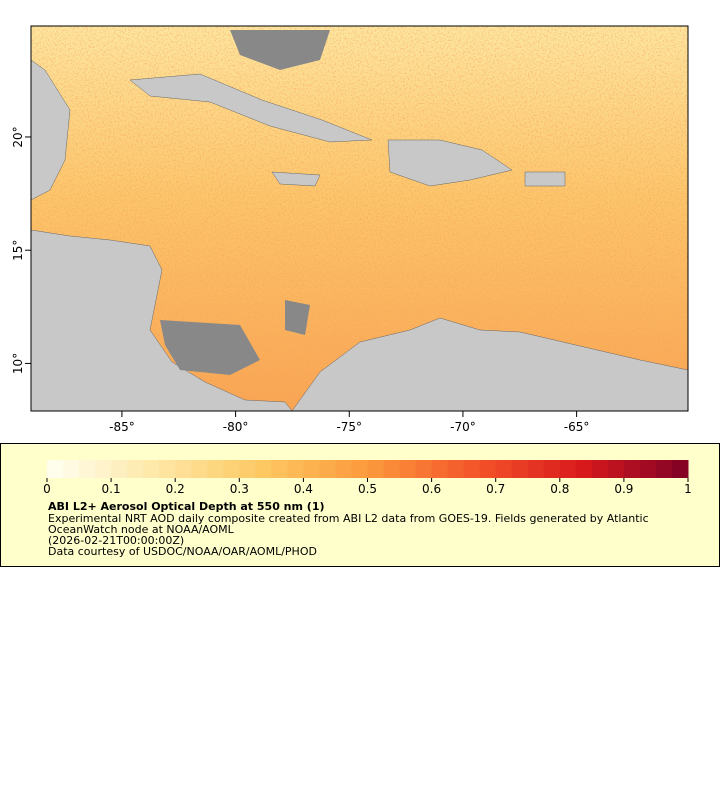 This screenshot has height=800, width=720. I want to click on colorbar-tick-label: 0.3, so click(239, 489).